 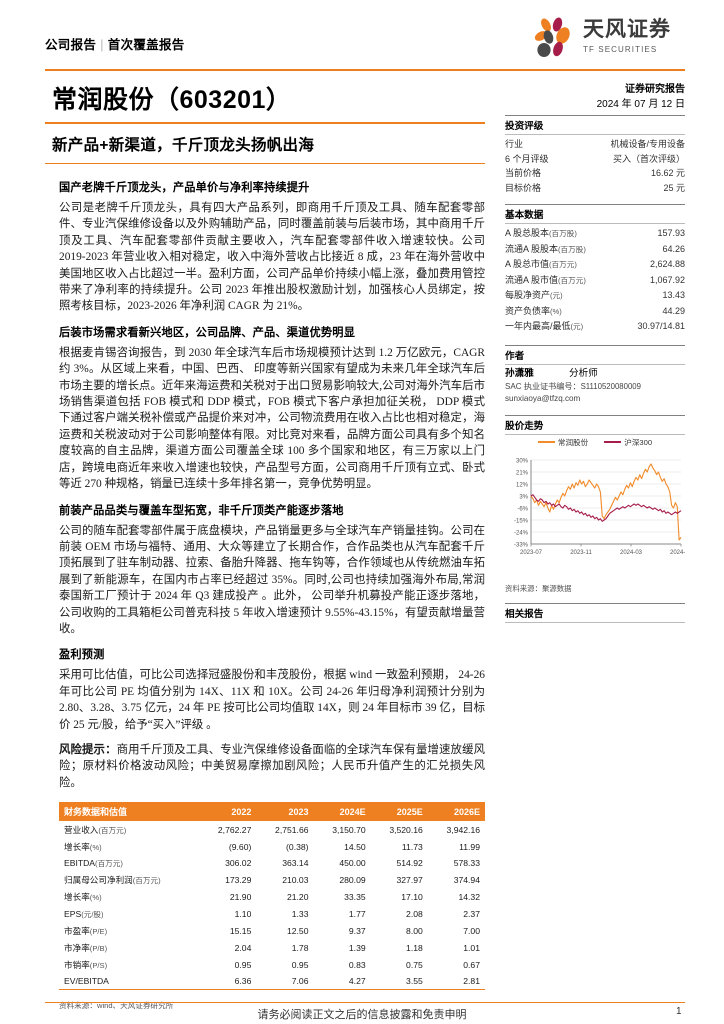 I want to click on table-cell: 11.73, so click(x=412, y=846).